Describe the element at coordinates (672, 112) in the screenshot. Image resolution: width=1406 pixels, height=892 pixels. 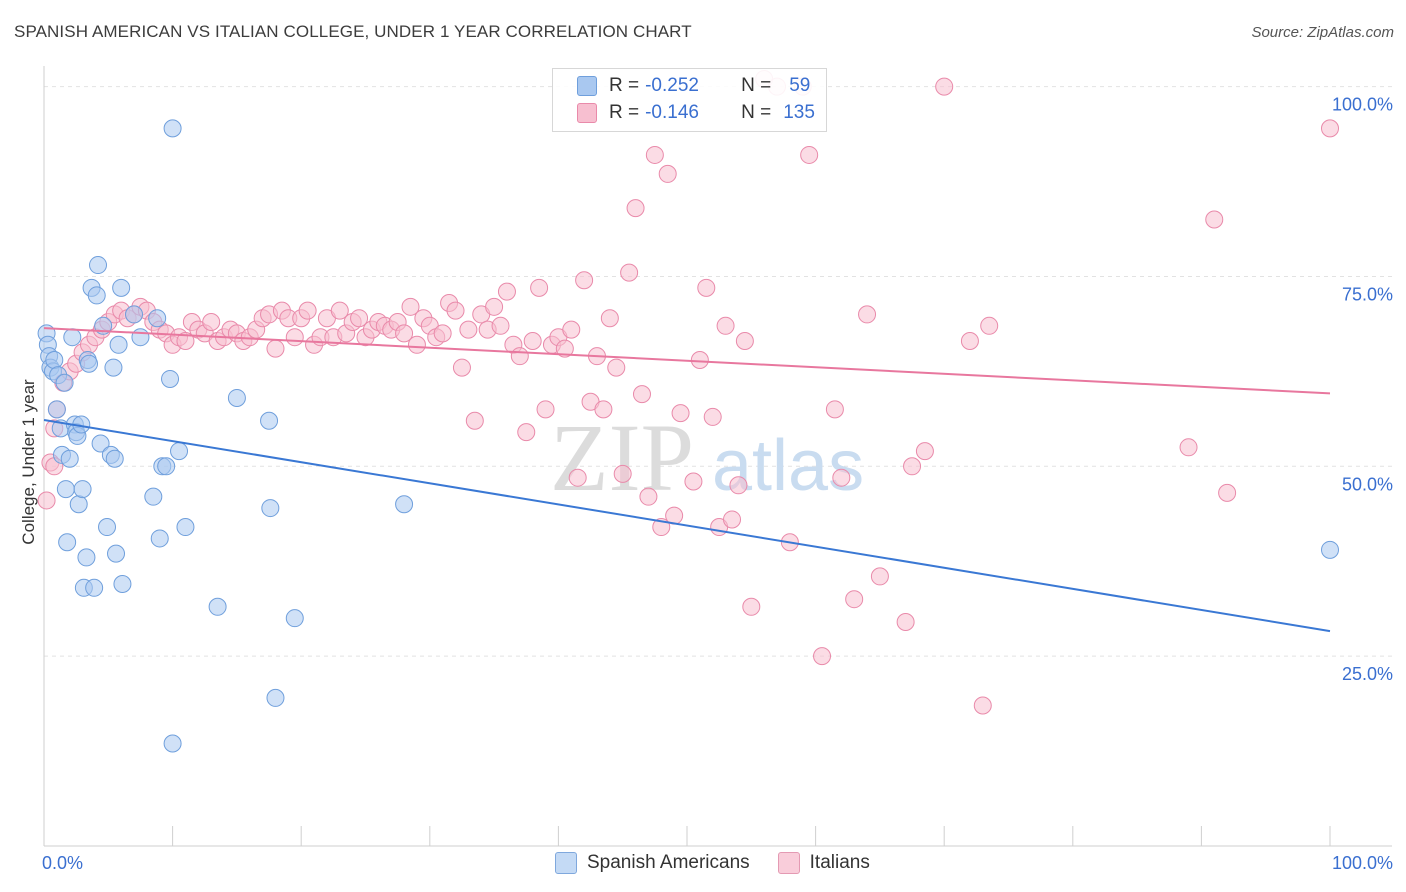
I see `legend-r-value: -0.146` at that location.